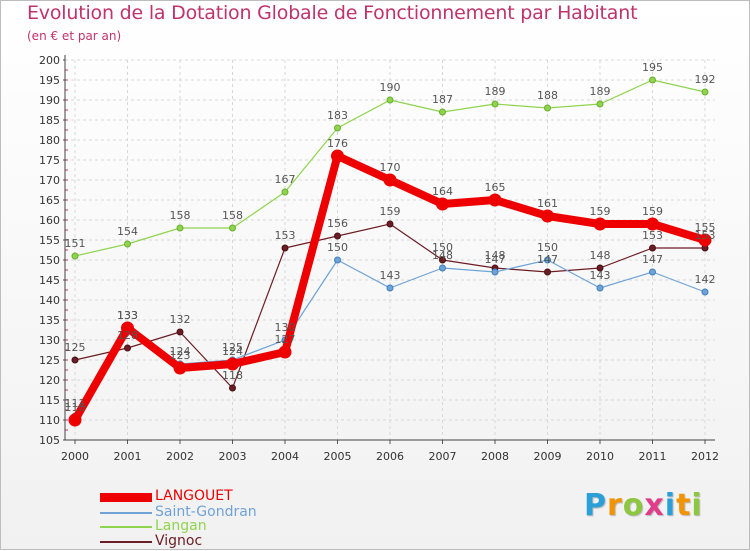 The width and height of the screenshot is (750, 551). Describe the element at coordinates (633, 505) in the screenshot. I see `logo-letter: o` at that location.